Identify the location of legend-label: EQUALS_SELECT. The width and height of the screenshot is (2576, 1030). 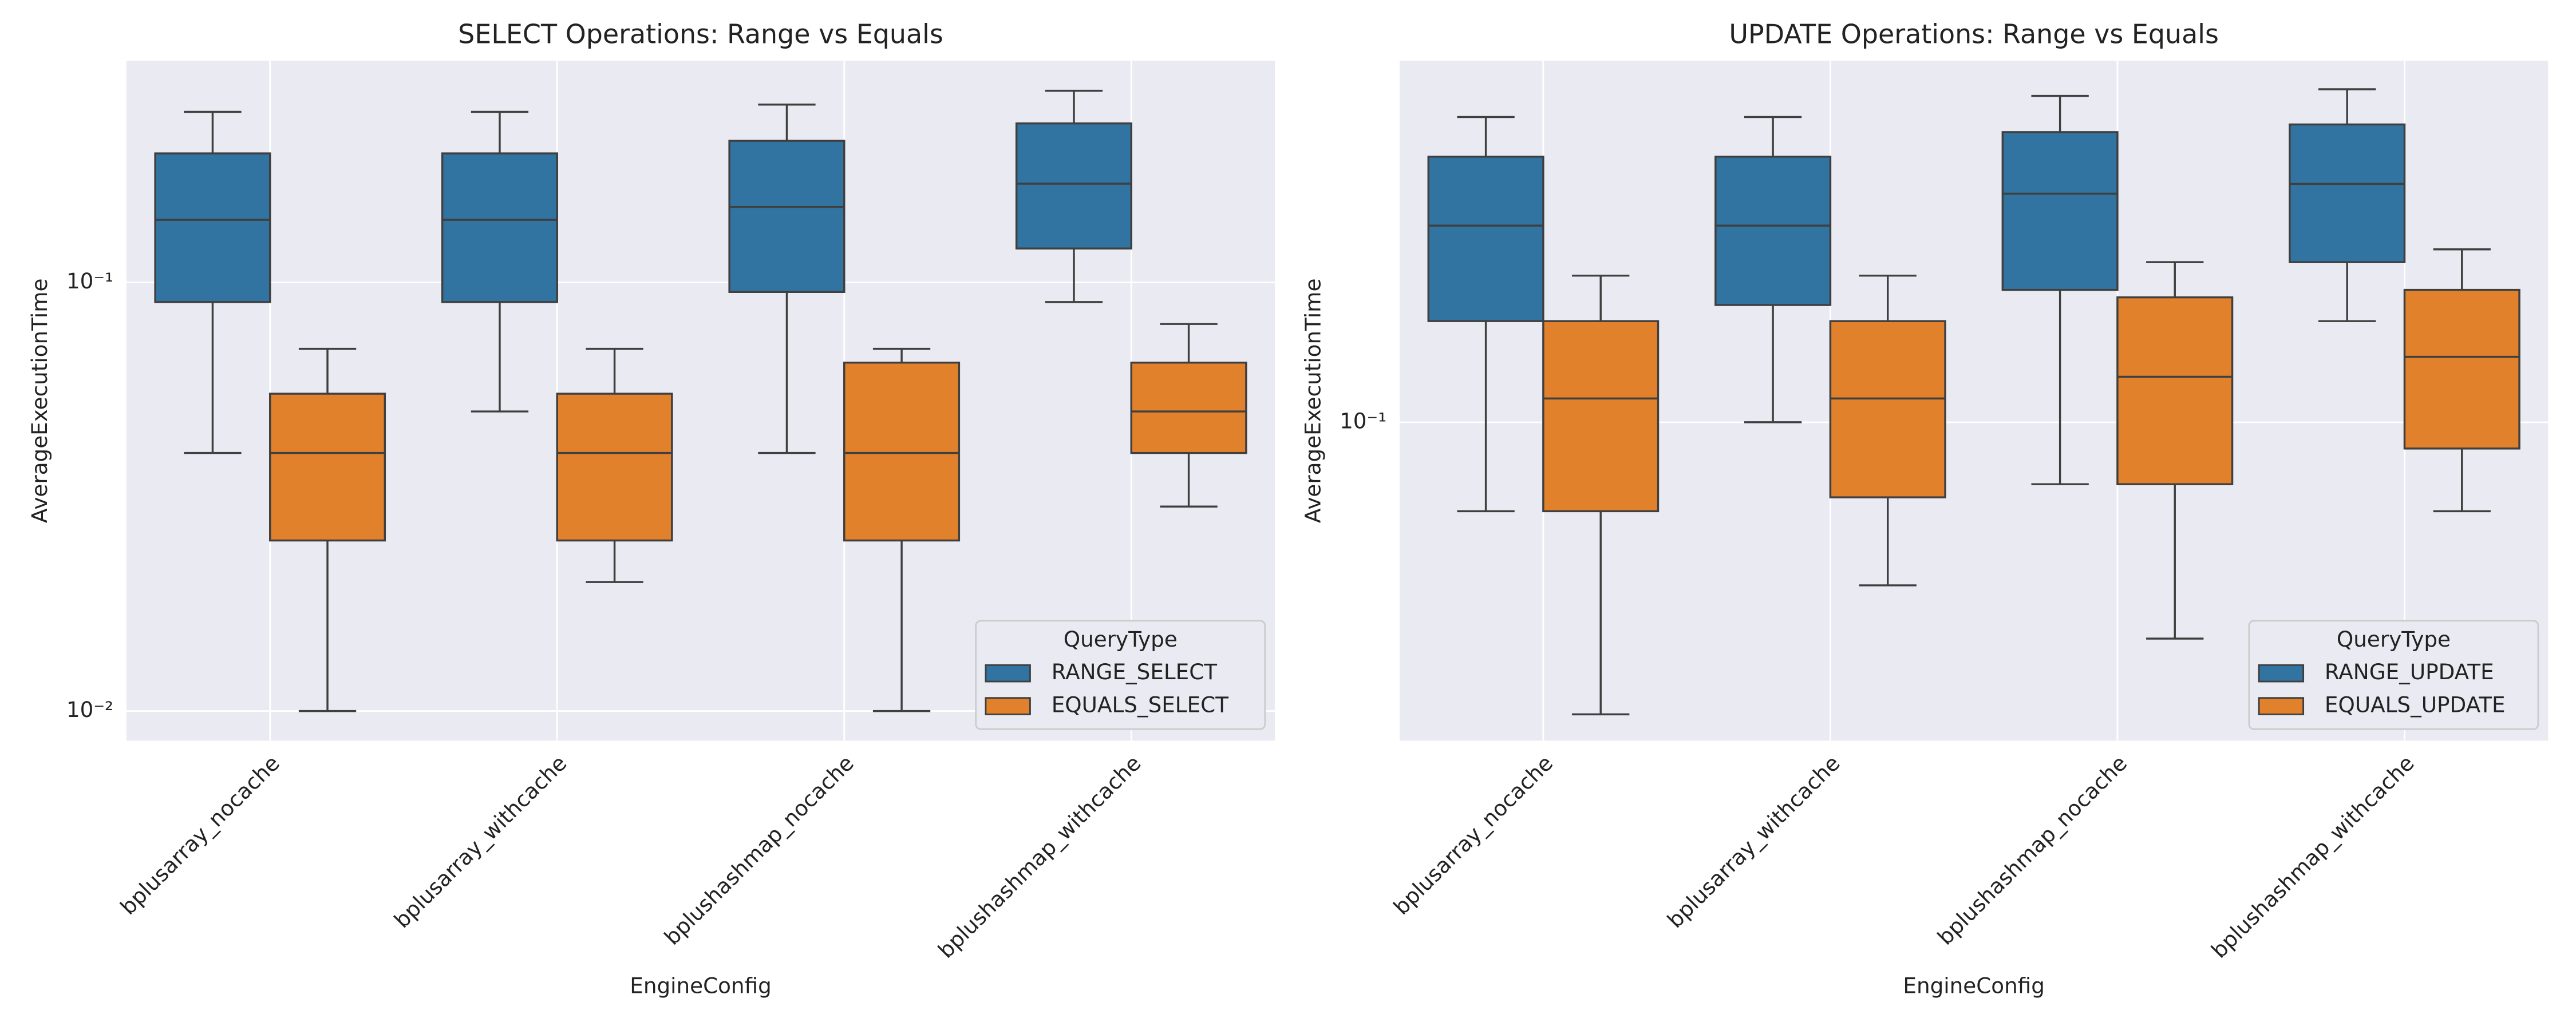
(1140, 705).